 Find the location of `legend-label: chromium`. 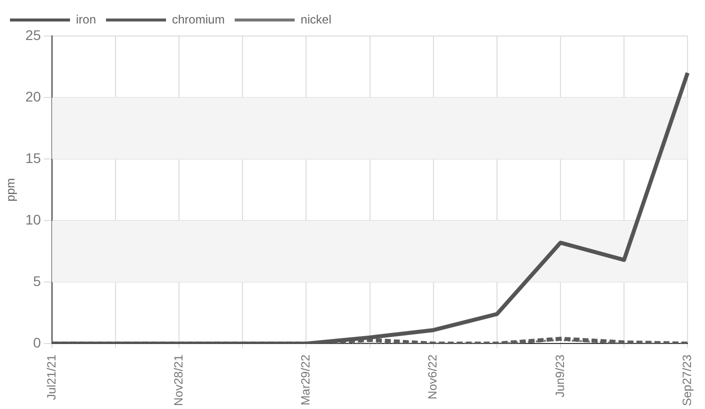

legend-label: chromium is located at coordinates (198, 19).